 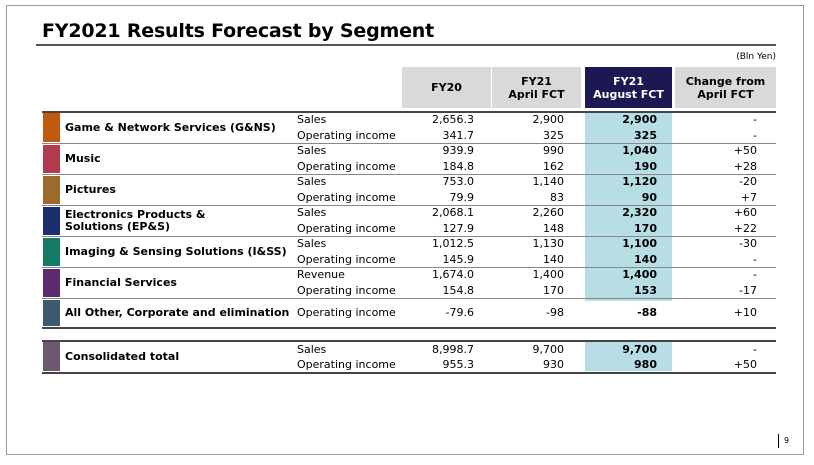 What do you see at coordinates (639, 150) in the screenshot?
I see `value-august-fct: 1,040` at bounding box center [639, 150].